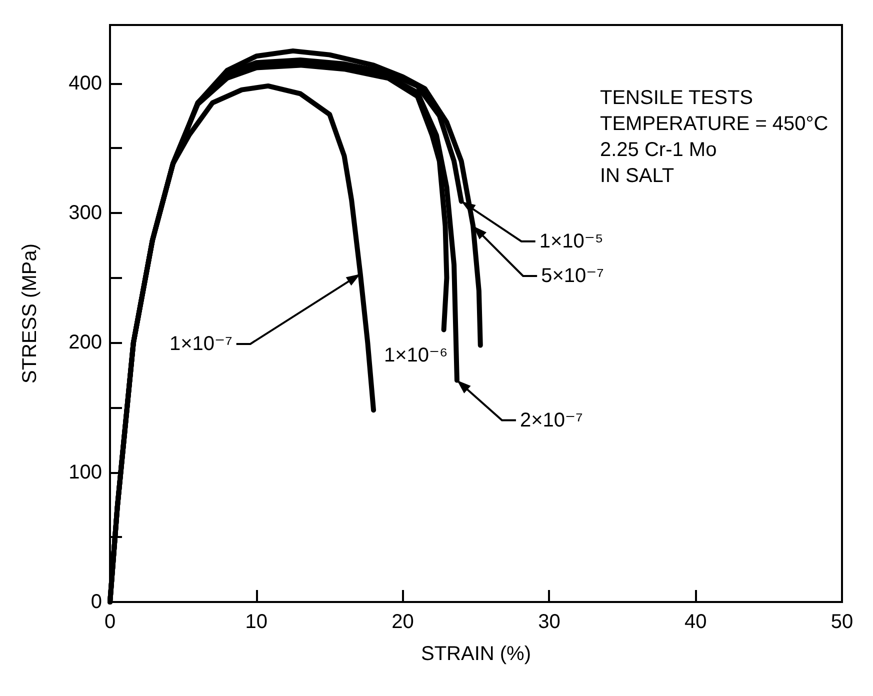 Image resolution: width=873 pixels, height=696 pixels. What do you see at coordinates (677, 98) in the screenshot?
I see `annotation: TENSILE TESTS` at bounding box center [677, 98].